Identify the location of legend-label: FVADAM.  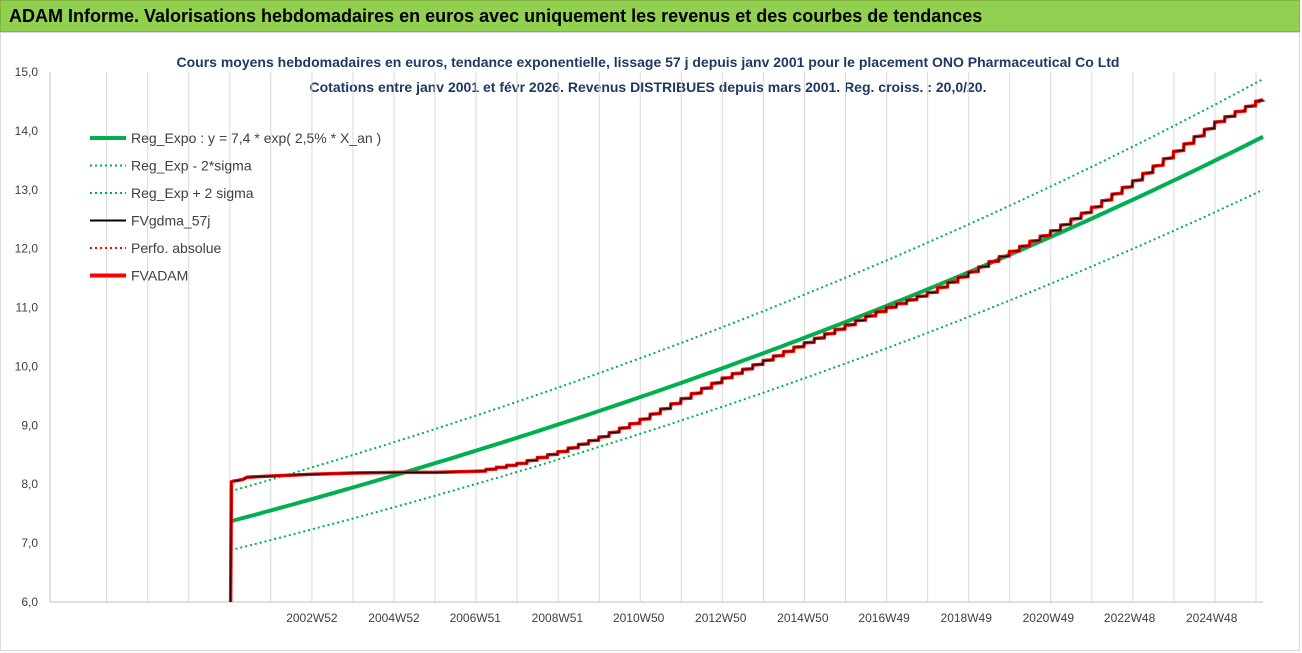
(159, 276).